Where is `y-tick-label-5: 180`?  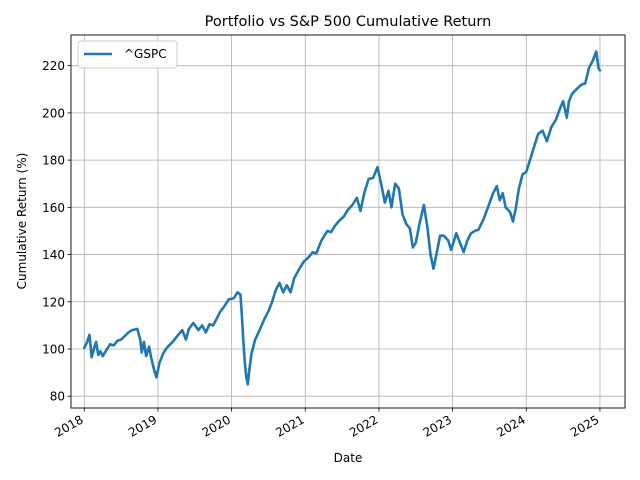 y-tick-label-5: 180 is located at coordinates (53, 161).